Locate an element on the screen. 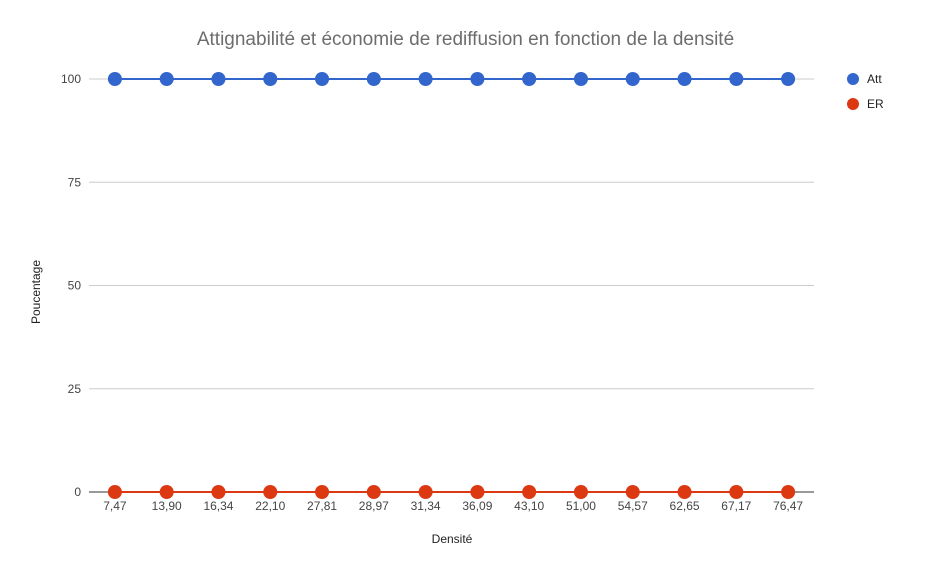 The height and width of the screenshot is (575, 931). y-tick-label: 25 is located at coordinates (75, 389).